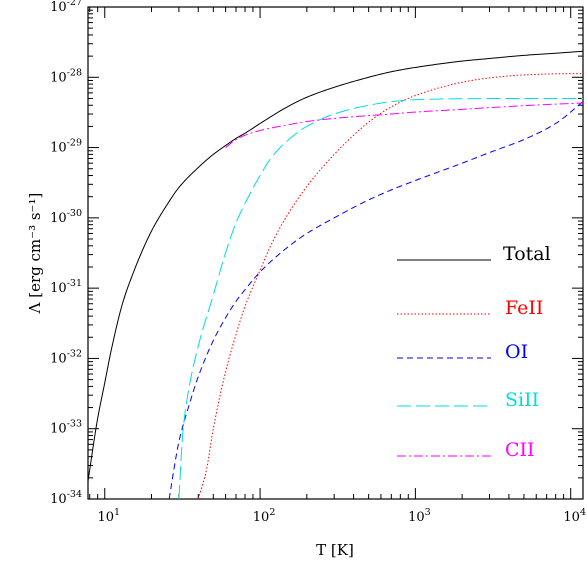  I want to click on legend: Total FeII OI SiII CII, so click(474, 352).